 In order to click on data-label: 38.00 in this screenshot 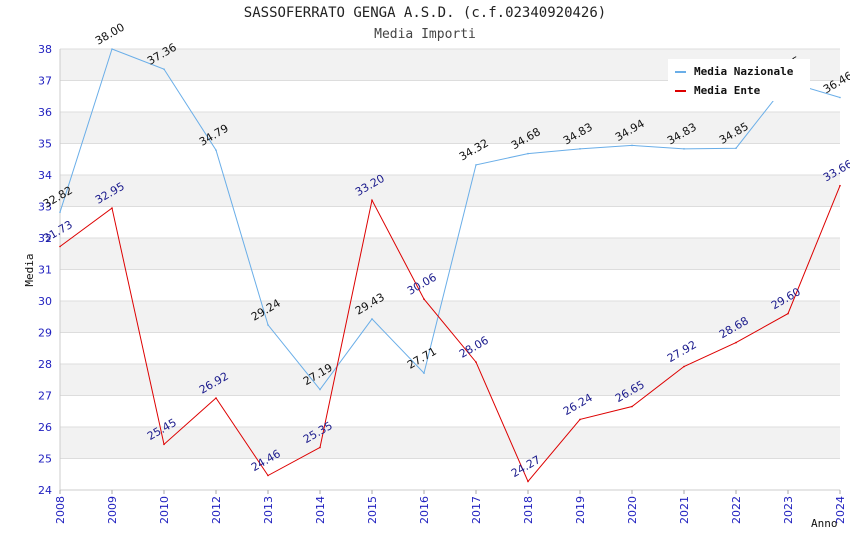, I will do `click(110, 34)`.